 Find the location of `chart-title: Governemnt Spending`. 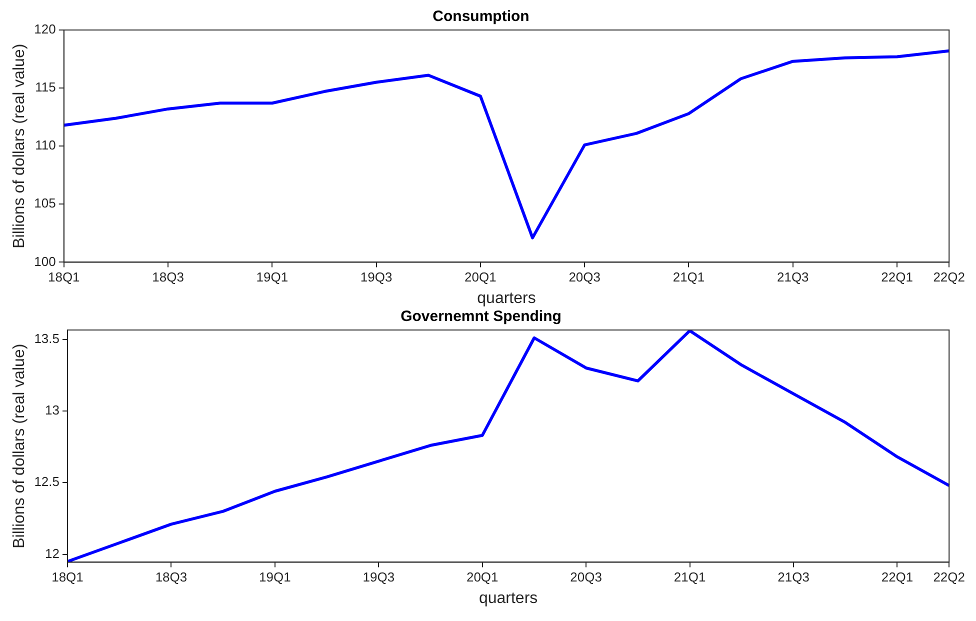

chart-title: Governemnt Spending is located at coordinates (481, 317).